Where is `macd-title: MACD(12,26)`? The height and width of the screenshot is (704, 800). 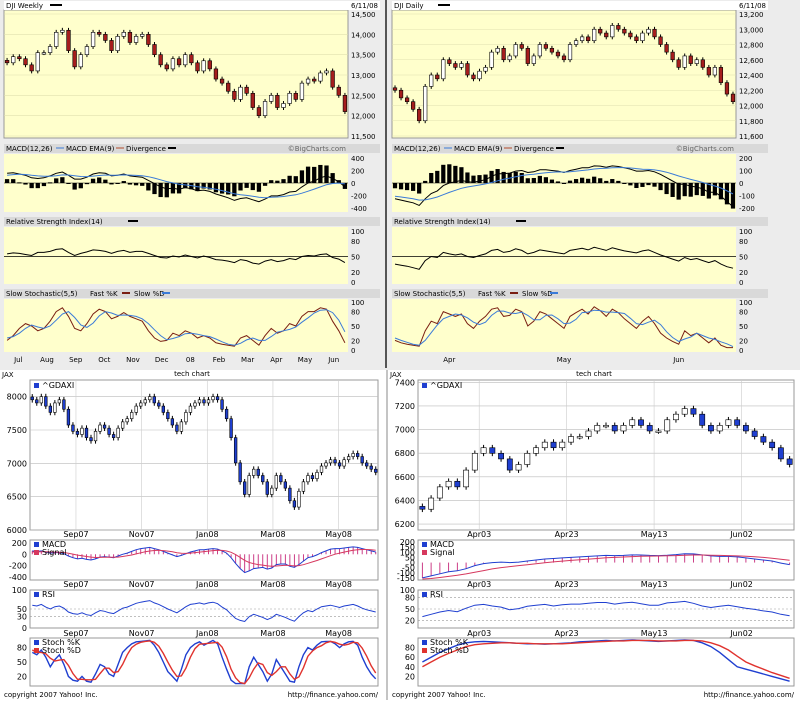 macd-title: MACD(12,26) is located at coordinates (29, 149).